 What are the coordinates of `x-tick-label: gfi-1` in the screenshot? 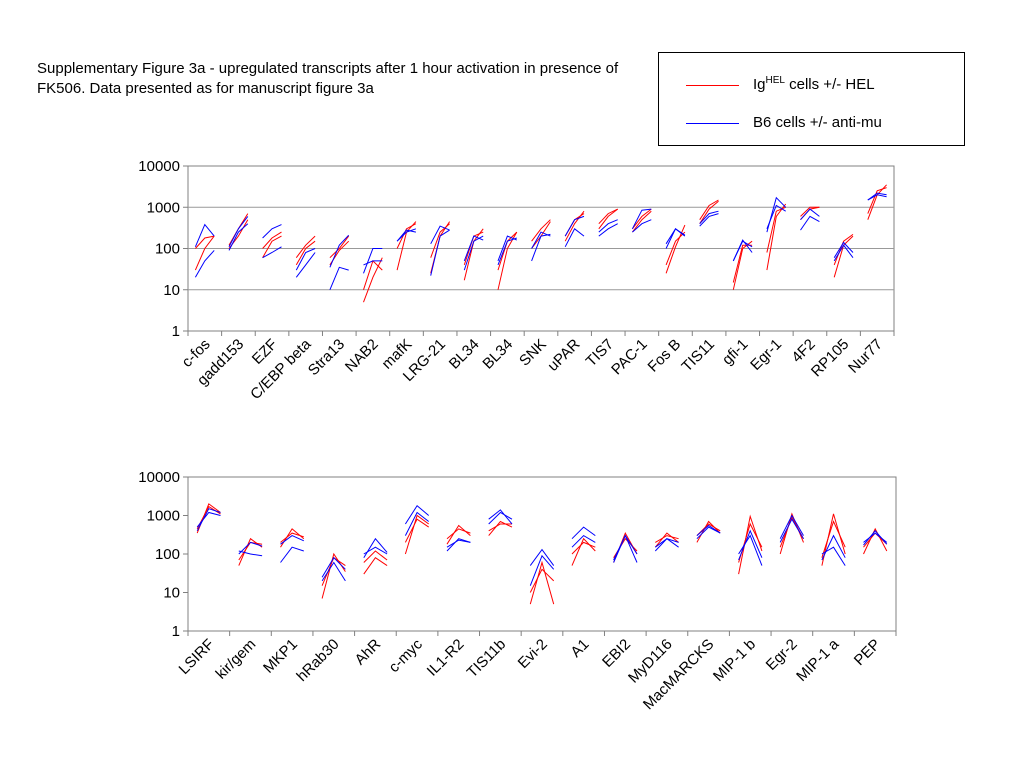 It's located at (735, 352).